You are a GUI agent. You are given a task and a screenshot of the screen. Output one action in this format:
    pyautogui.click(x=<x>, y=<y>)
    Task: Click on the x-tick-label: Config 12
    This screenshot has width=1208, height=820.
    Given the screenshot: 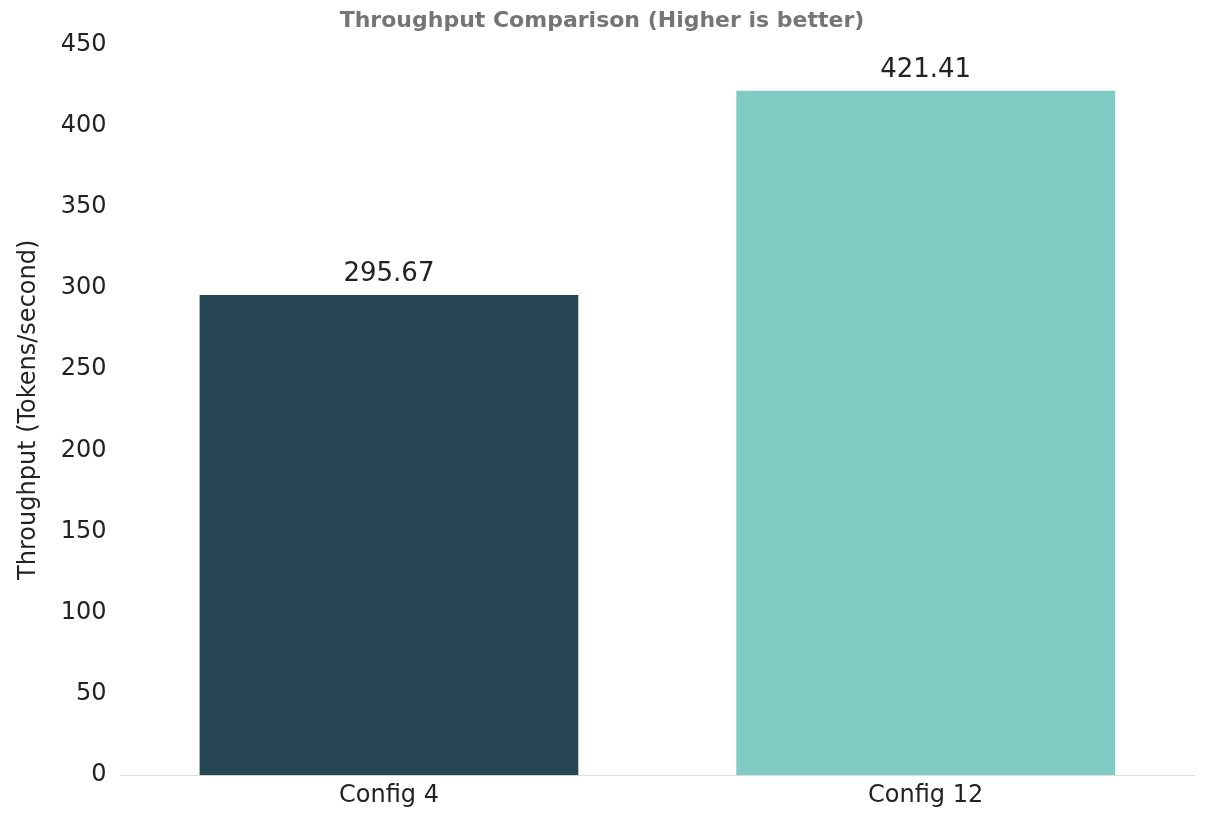 What is the action you would take?
    pyautogui.click(x=926, y=793)
    